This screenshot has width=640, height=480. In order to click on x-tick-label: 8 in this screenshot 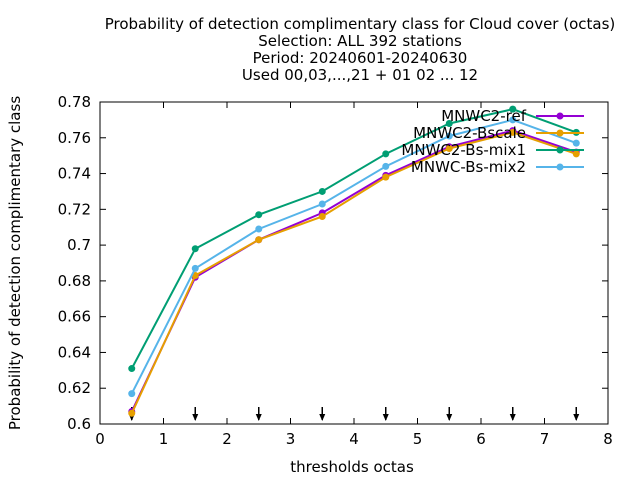, I will do `click(608, 439)`.